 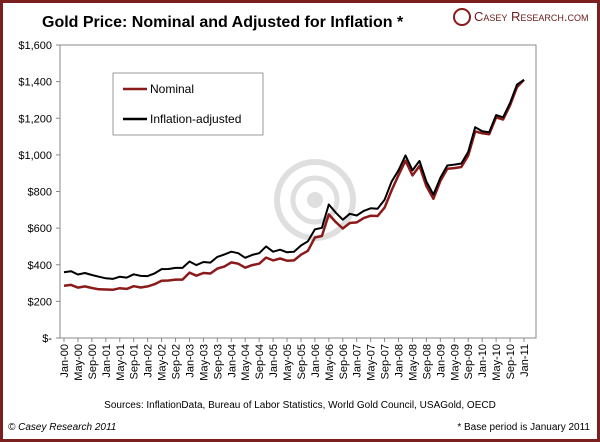 I want to click on x-tick-label: Sep-09, so click(x=469, y=361).